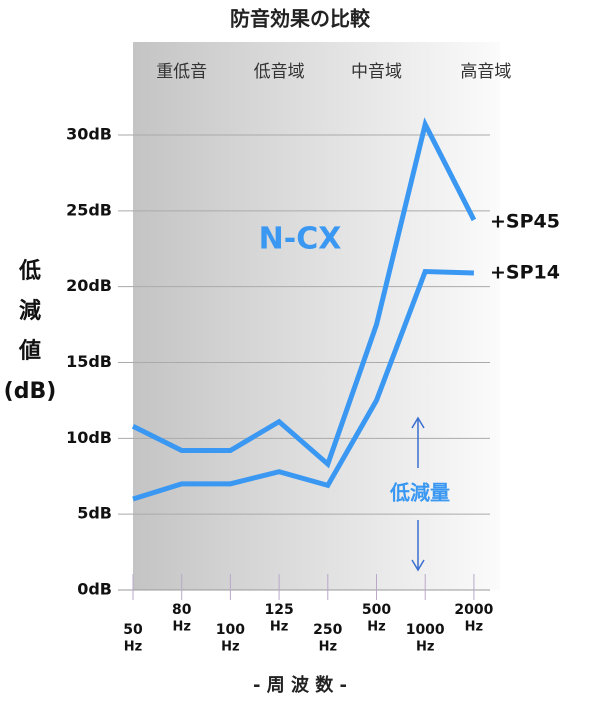 Image resolution: width=600 pixels, height=704 pixels. Describe the element at coordinates (279, 72) in the screenshot. I see `band-label: 低音域` at that location.